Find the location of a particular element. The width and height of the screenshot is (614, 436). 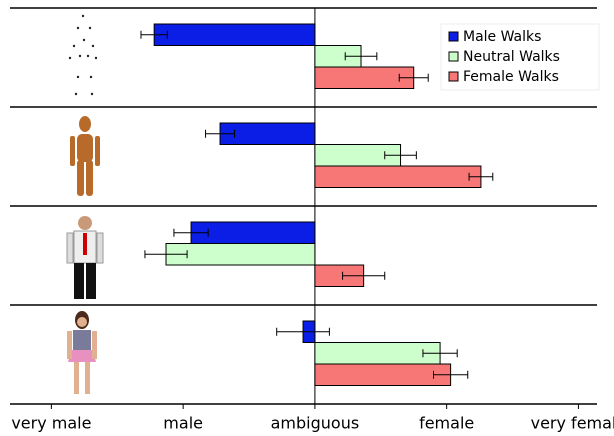

x-tick-label: very female is located at coordinates (572, 423).